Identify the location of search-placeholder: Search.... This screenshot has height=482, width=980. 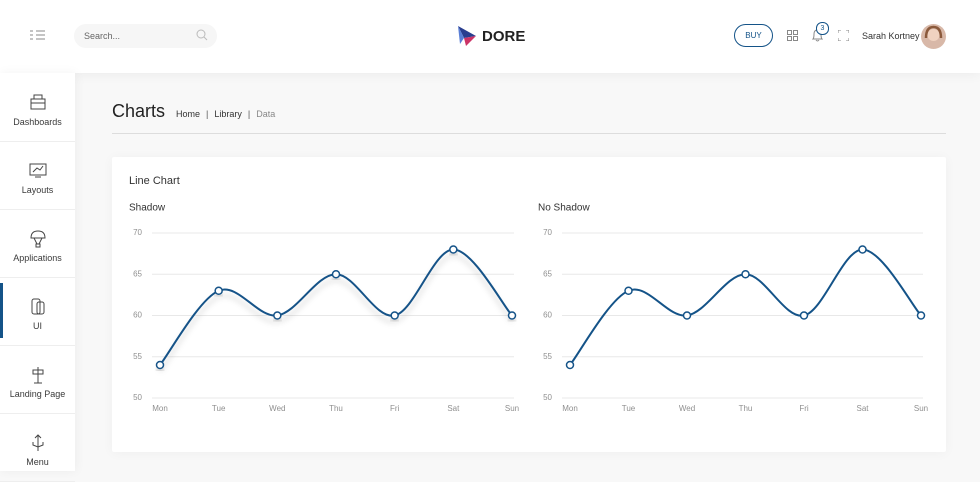
(102, 36).